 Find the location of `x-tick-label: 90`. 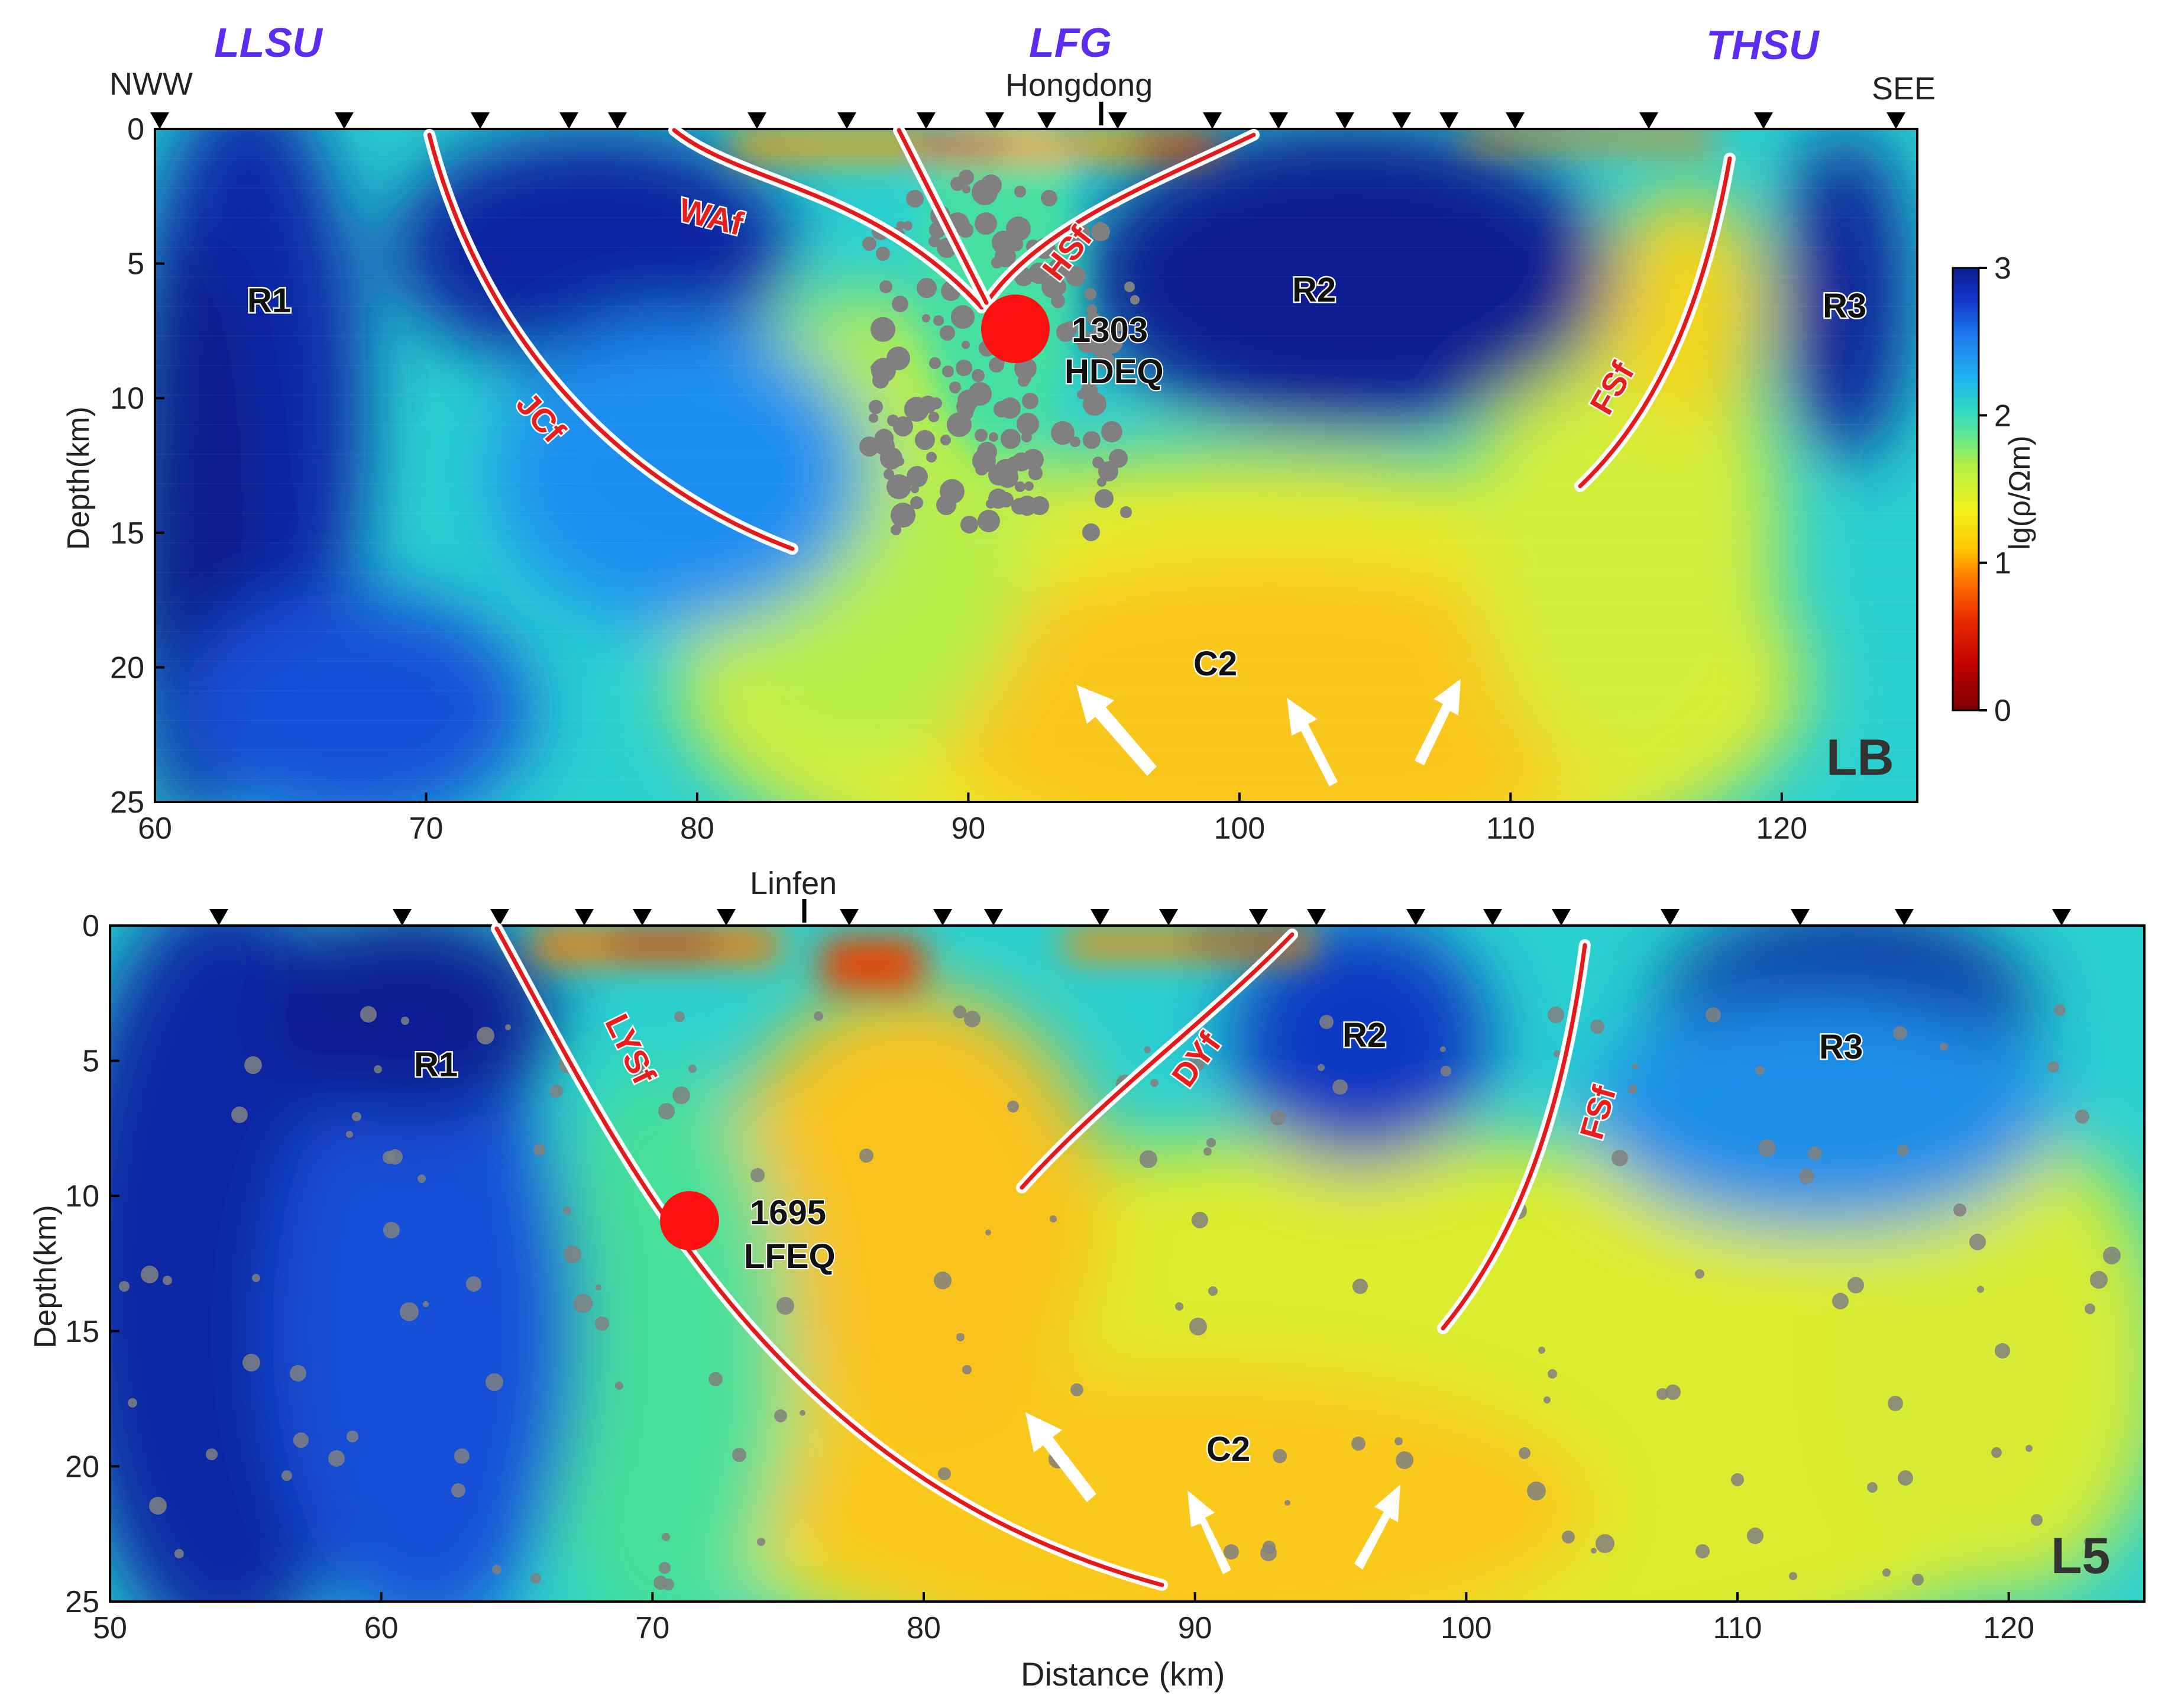

x-tick-label: 90 is located at coordinates (1195, 1628).